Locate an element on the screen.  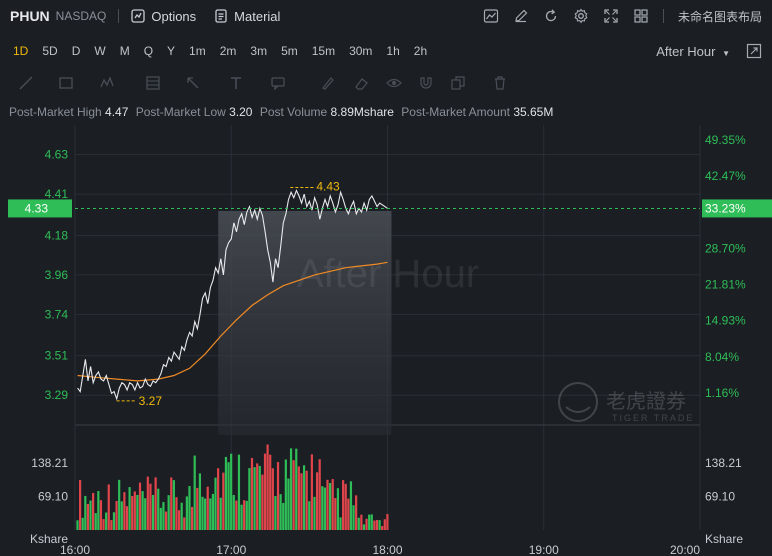
fibonacci-tool-icon is located at coordinates (153, 83).